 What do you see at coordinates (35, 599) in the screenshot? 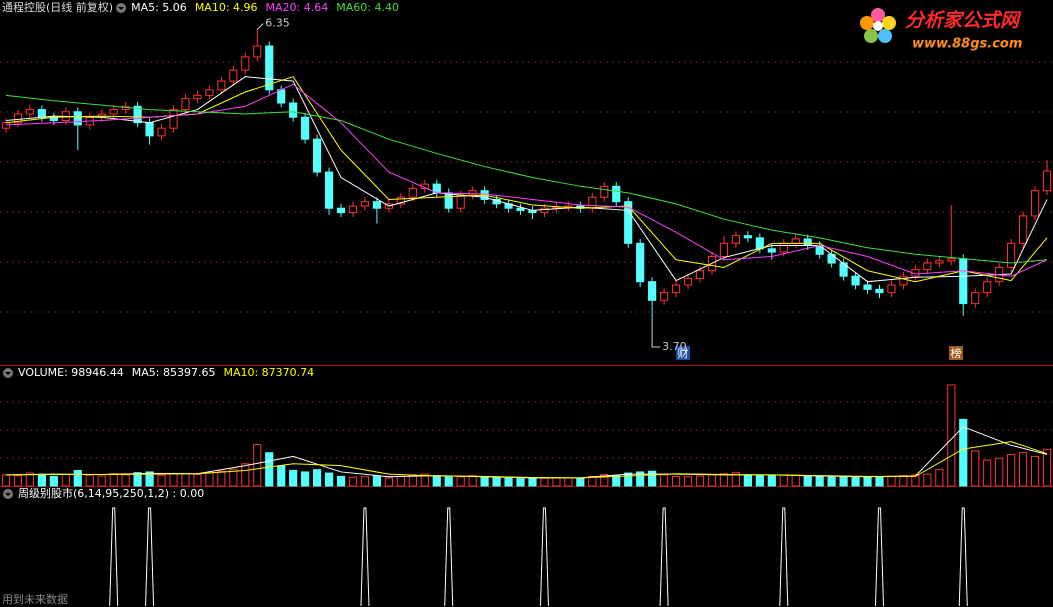
I see `footer-note: 用到未来数据` at bounding box center [35, 599].